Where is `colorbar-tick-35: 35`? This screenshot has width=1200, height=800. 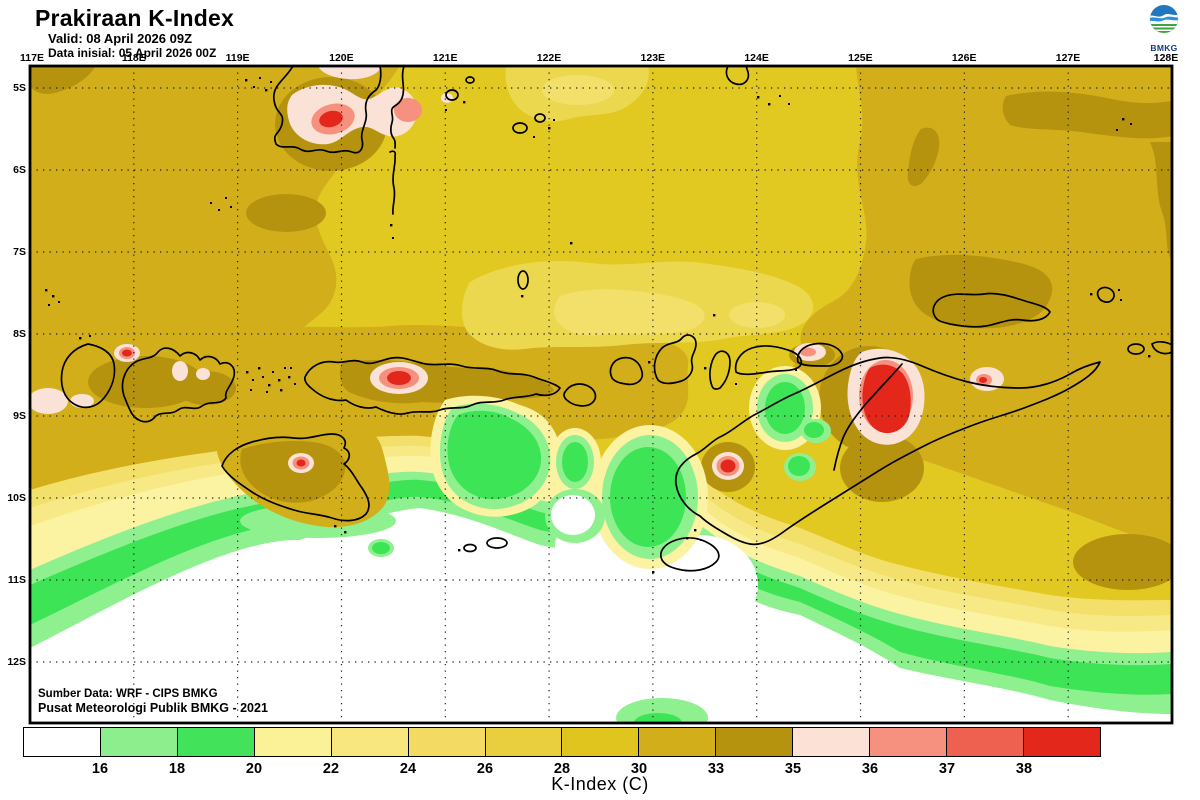
colorbar-tick-35: 35 is located at coordinates (793, 769).